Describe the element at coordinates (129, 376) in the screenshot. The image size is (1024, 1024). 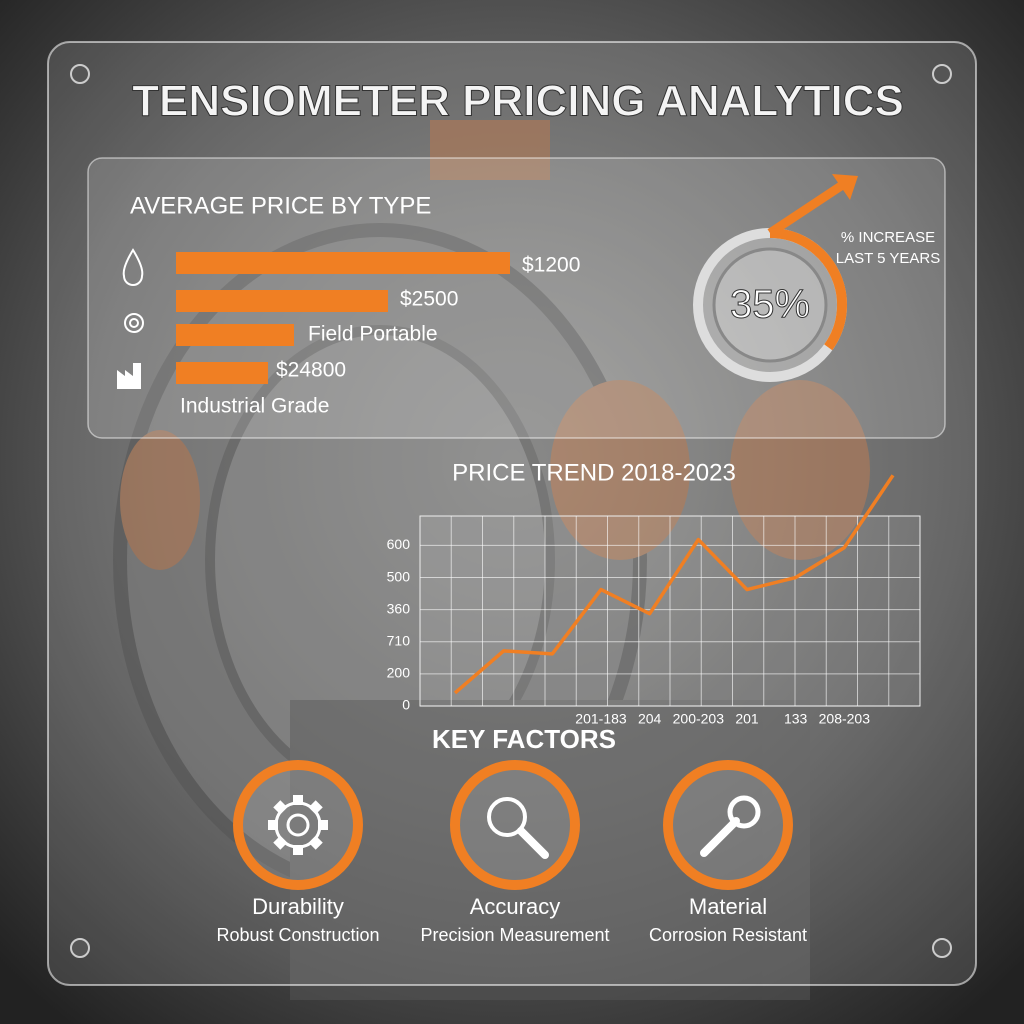
I see `factory-icon` at that location.